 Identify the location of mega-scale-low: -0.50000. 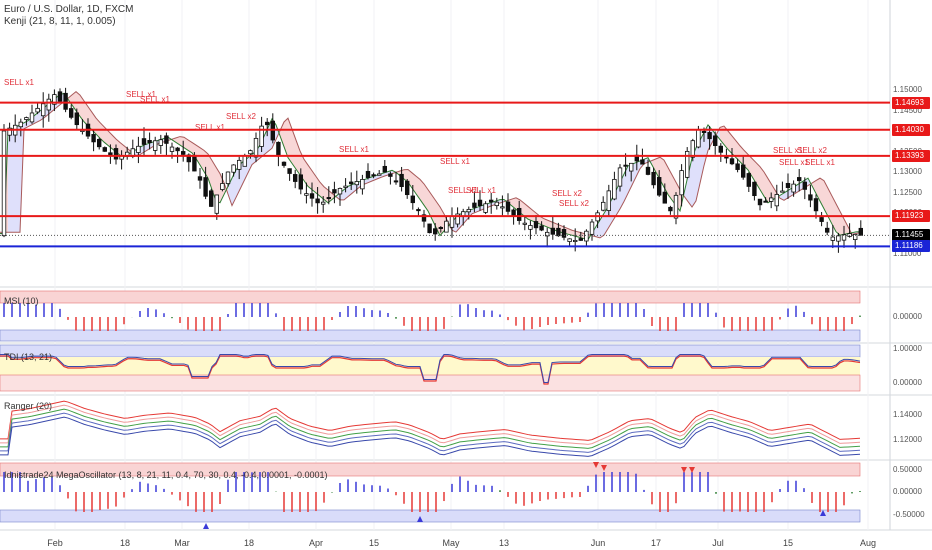
(909, 514).